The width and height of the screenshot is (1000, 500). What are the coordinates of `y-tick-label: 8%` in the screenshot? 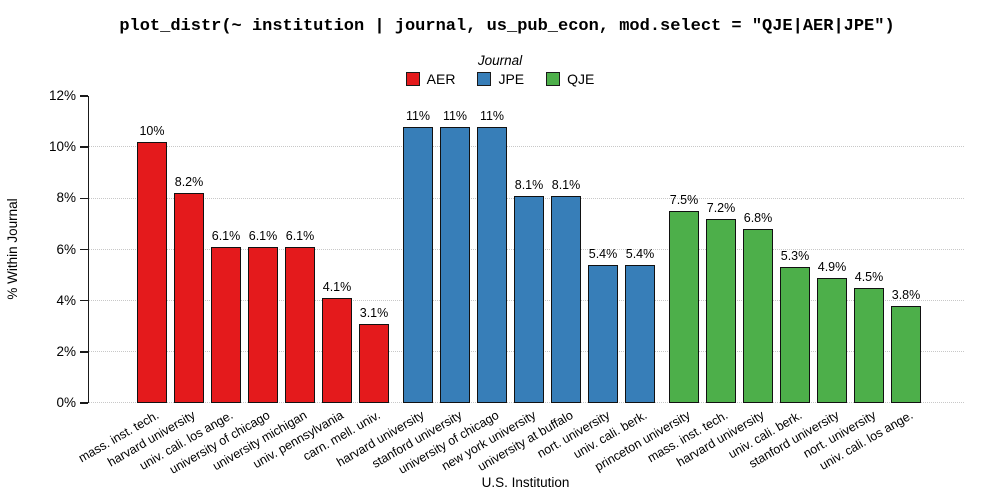 It's located at (66, 198).